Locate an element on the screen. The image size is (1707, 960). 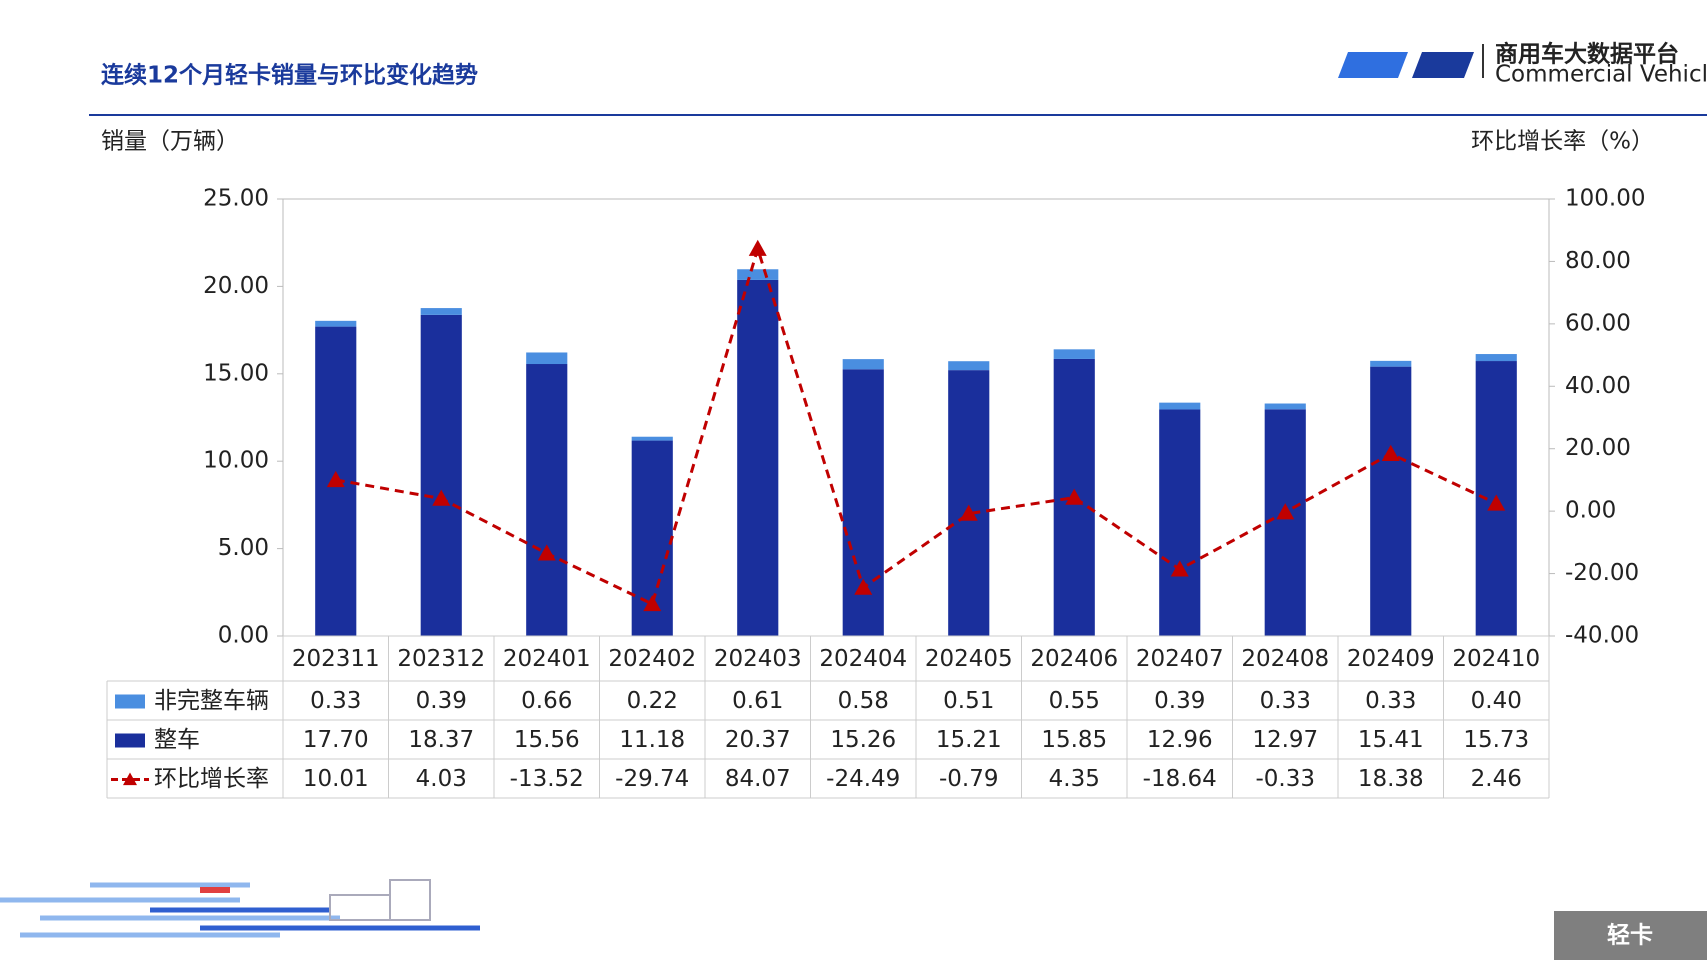
table-value: 15.56 is located at coordinates (547, 740).